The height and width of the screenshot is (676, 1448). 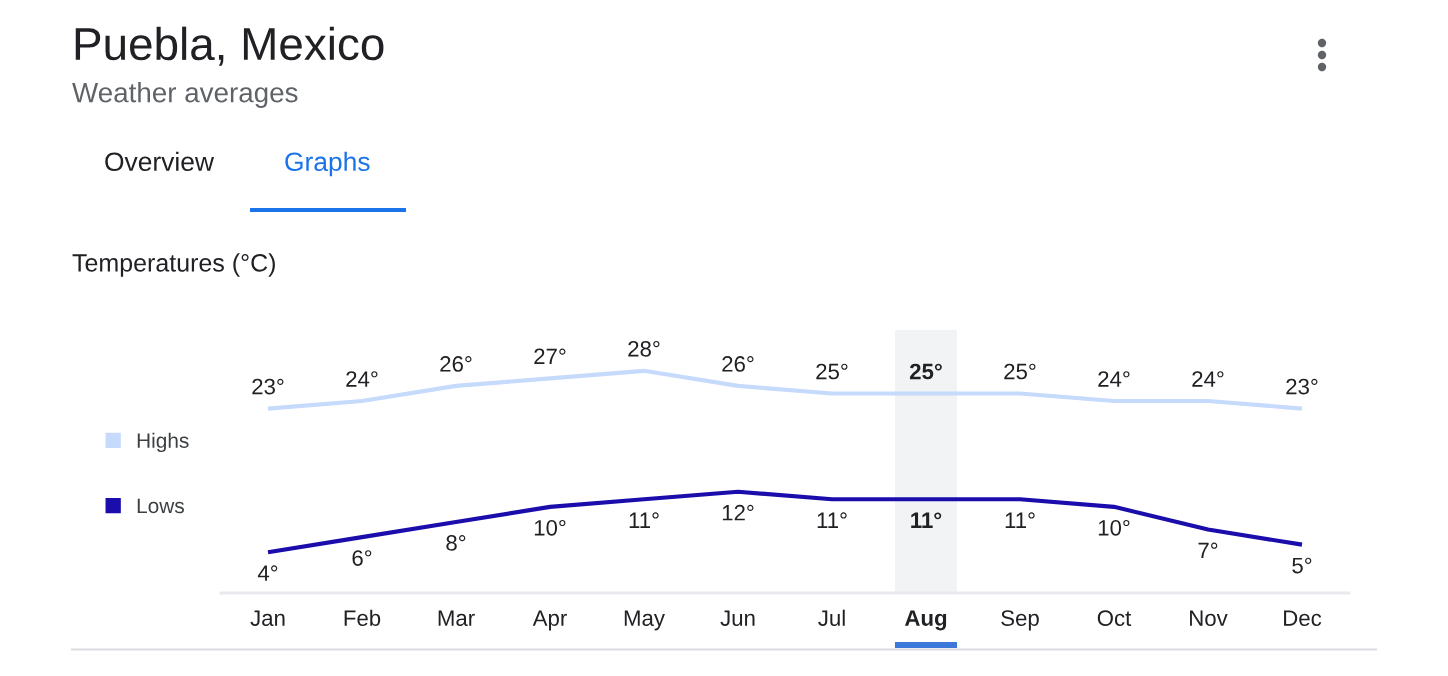 I want to click on x-tick-label: Oct, so click(x=1114, y=618).